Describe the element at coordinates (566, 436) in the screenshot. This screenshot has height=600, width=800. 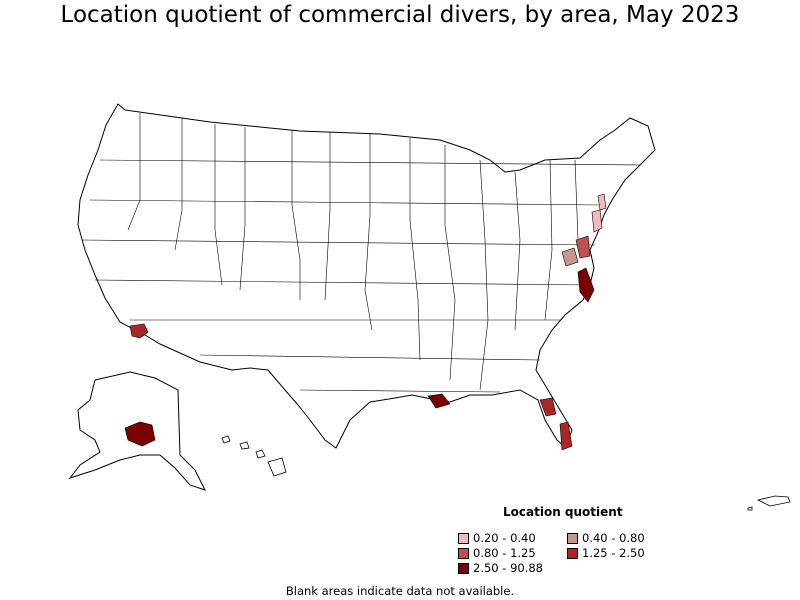
I see `area-florida-southeast` at that location.